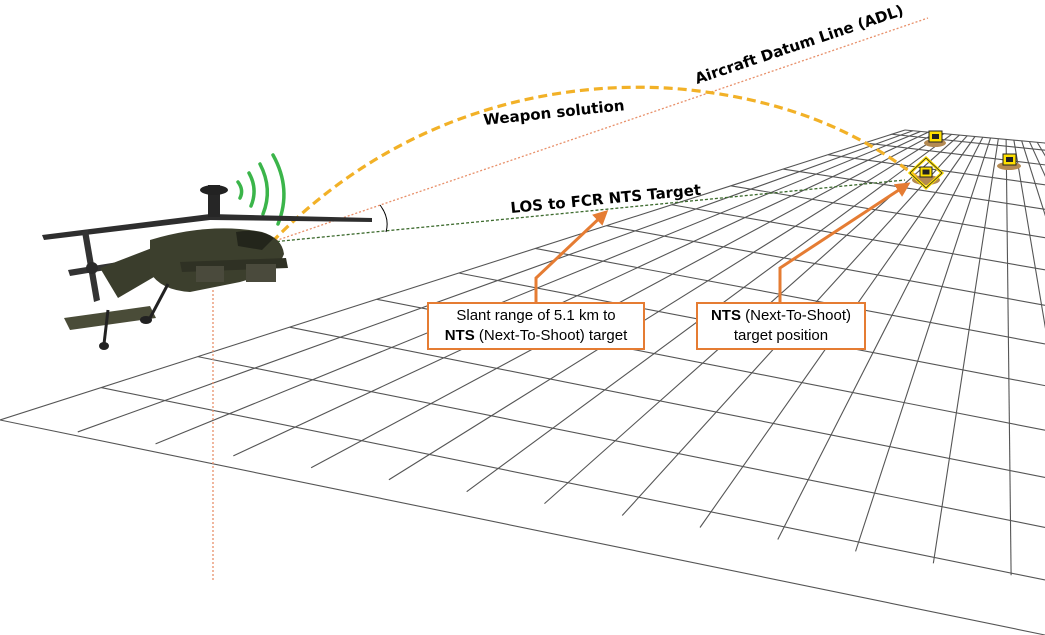 This screenshot has width=1045, height=635. Describe the element at coordinates (554, 112) in the screenshot. I see `weapon-solution-label: Weapon solution` at that location.